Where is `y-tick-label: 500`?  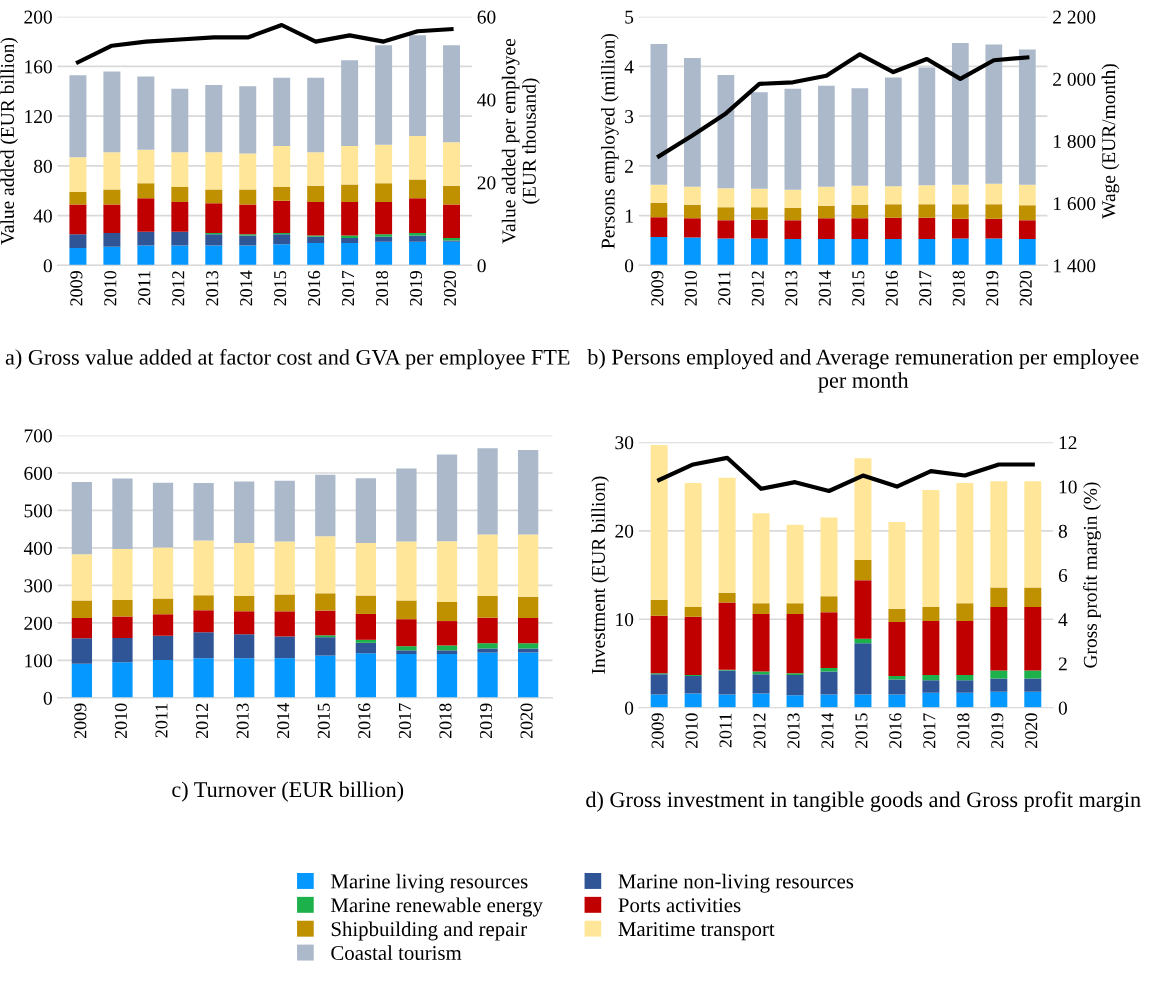 y-tick-label: 500 is located at coordinates (38, 511).